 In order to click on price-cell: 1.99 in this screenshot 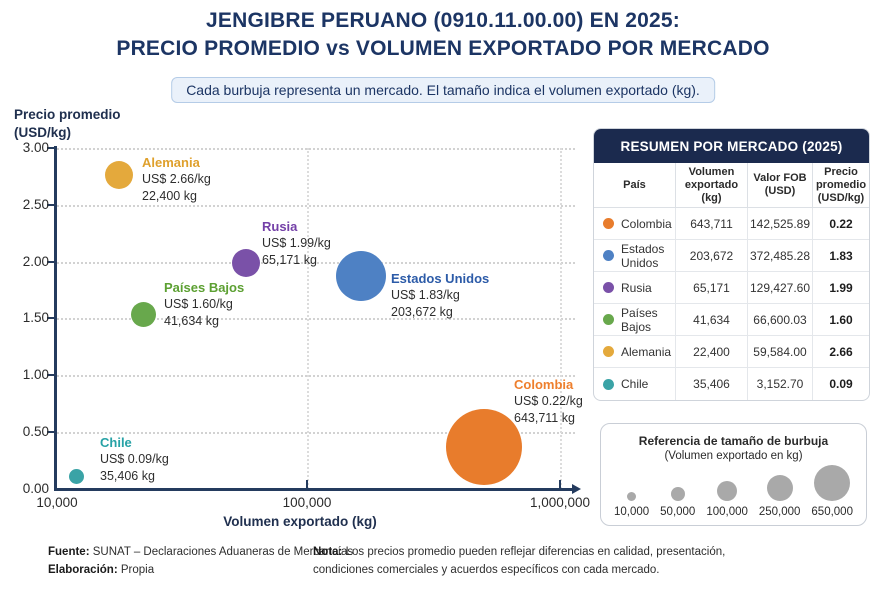, I will do `click(841, 288)`.